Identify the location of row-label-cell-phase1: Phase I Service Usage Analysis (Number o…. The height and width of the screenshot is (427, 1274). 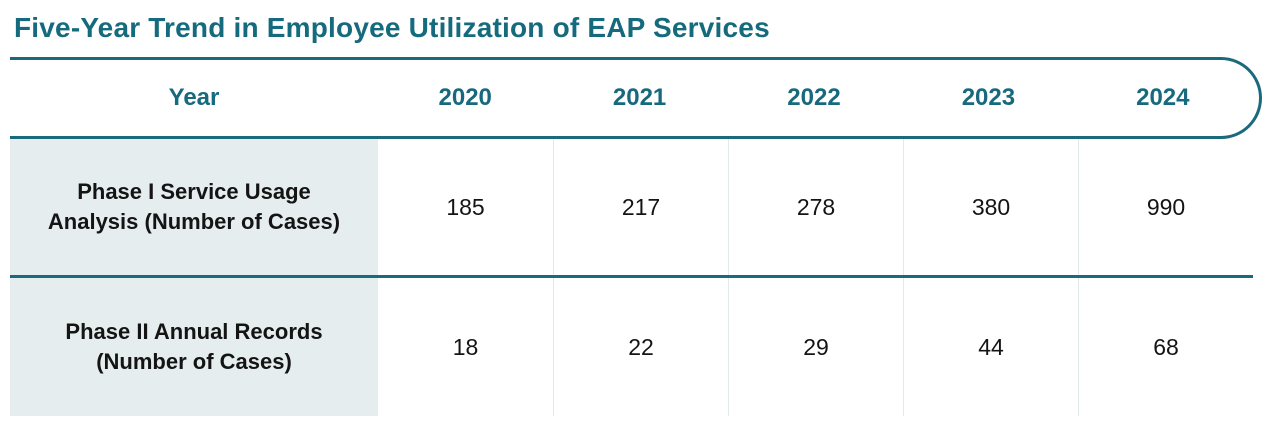
(194, 207).